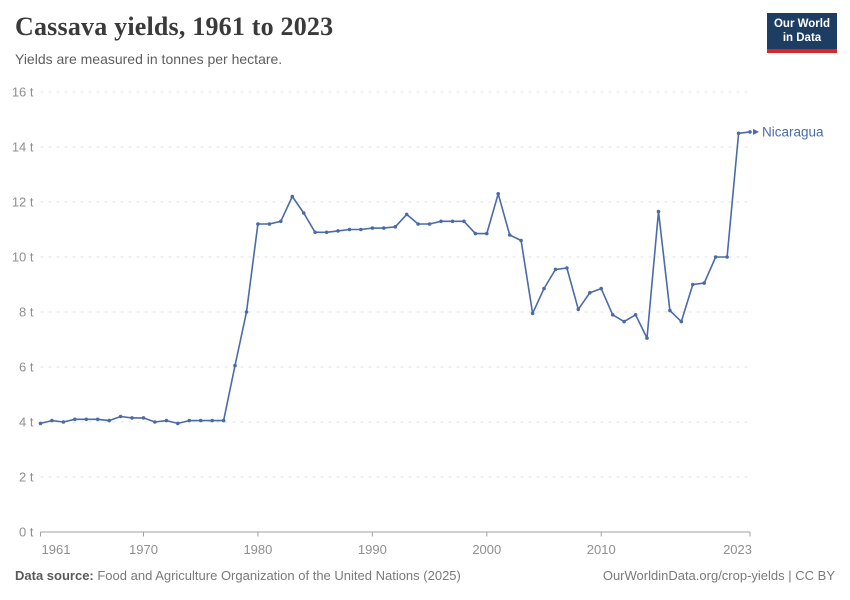 The image size is (850, 600). What do you see at coordinates (174, 26) in the screenshot?
I see `page-title: Cassava yields, 1961 to 2023` at bounding box center [174, 26].